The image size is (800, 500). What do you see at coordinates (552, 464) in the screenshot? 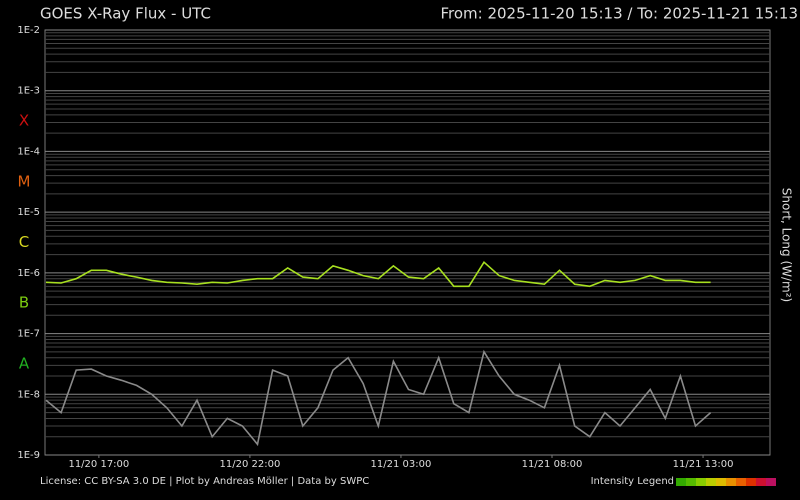
I see `x-tick-label: 11/21 08:00` at bounding box center [552, 464].